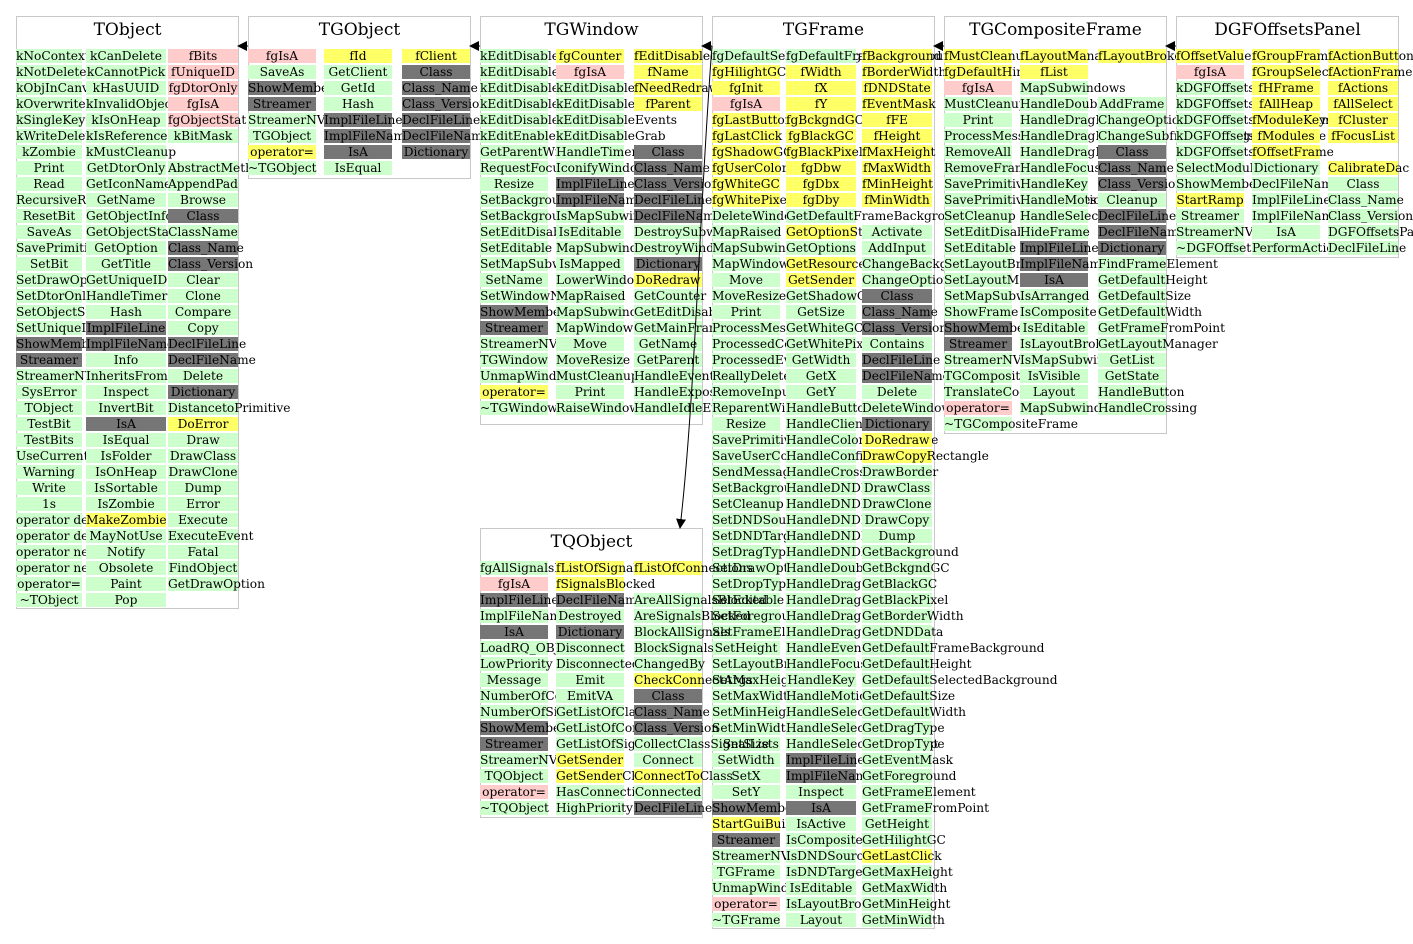 The height and width of the screenshot is (944, 1413). What do you see at coordinates (907, 872) in the screenshot?
I see `member-function: GetMaxHeight` at bounding box center [907, 872].